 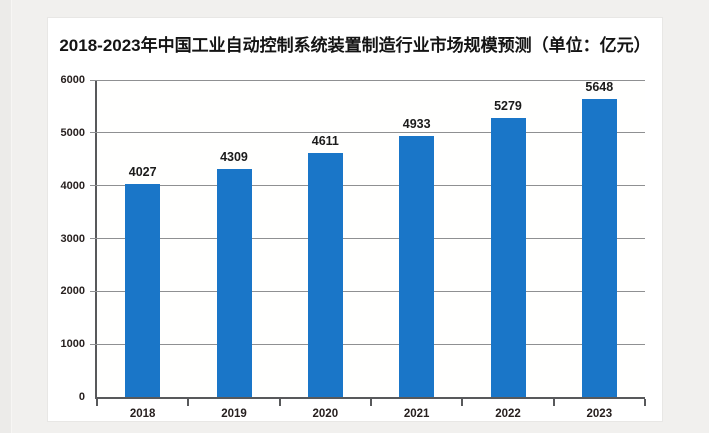 What do you see at coordinates (142, 414) in the screenshot?
I see `x-axis-label-2018: 2018` at bounding box center [142, 414].